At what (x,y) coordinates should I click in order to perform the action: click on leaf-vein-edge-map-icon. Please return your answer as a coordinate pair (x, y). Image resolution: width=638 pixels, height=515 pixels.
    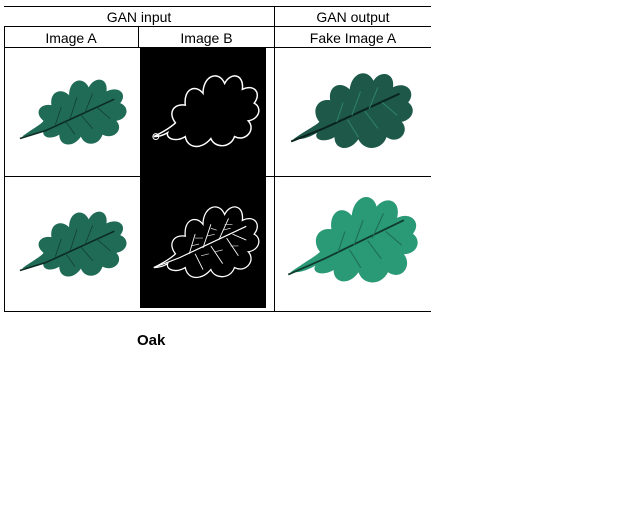
    Looking at the image, I should click on (206, 241).